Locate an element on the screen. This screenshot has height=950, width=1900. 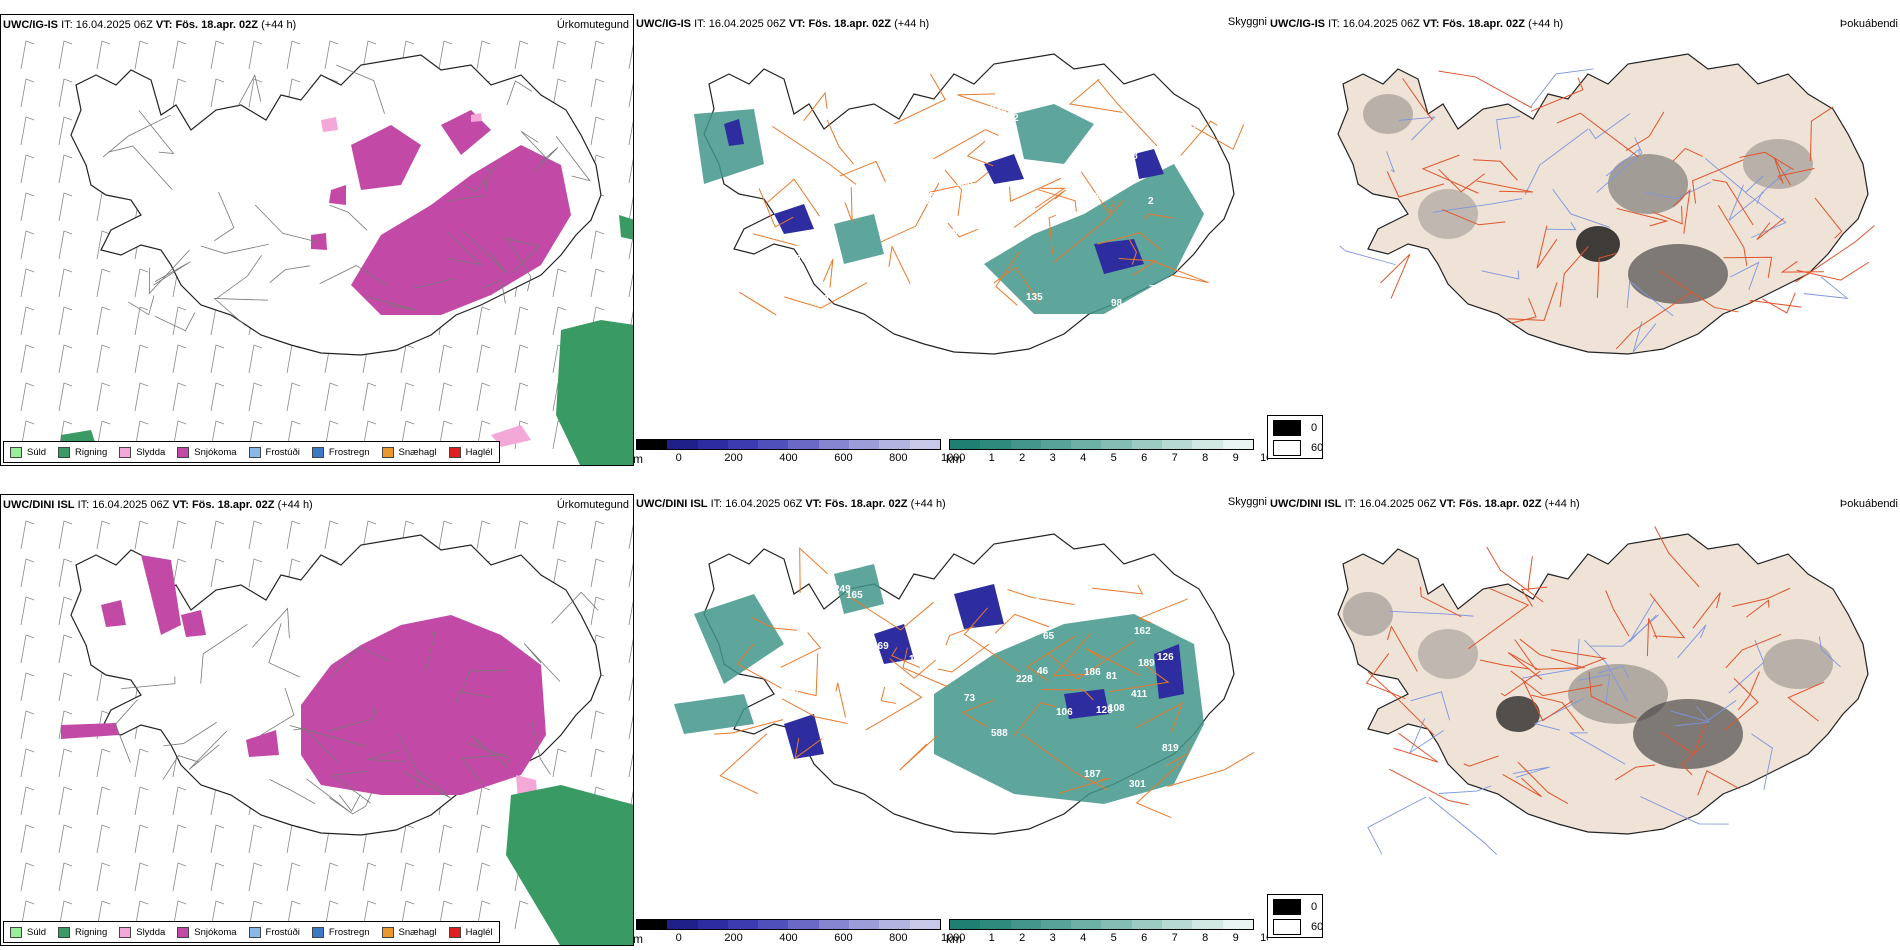
road-network is located at coordinates (1595, 666).